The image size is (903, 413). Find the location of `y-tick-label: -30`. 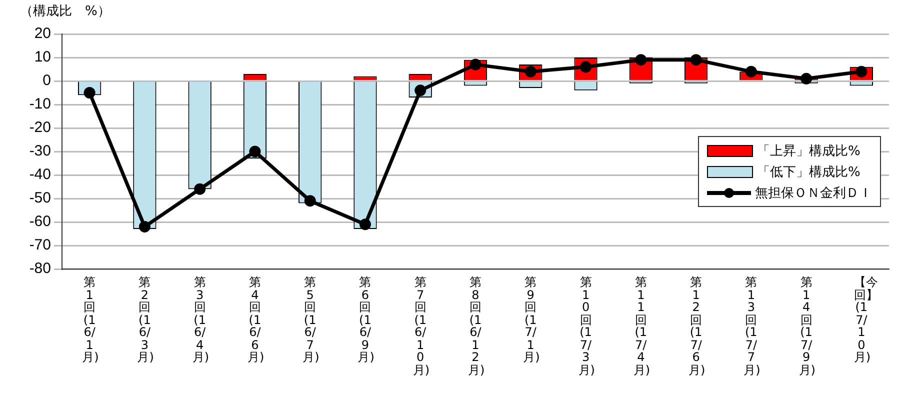

y-tick-label: -30 is located at coordinates (40, 151).